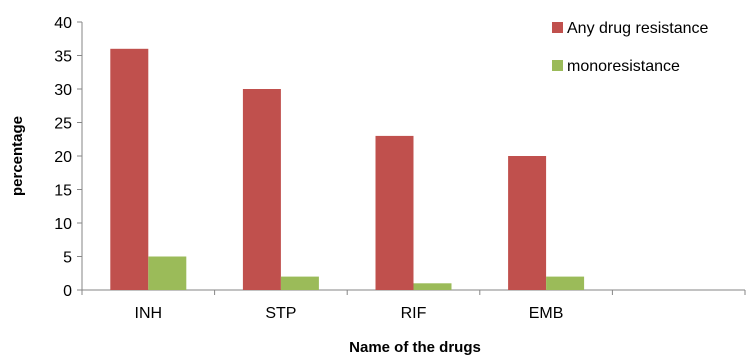 This screenshot has width=750, height=355. What do you see at coordinates (63, 57) in the screenshot?
I see `y-tick-label: 35` at bounding box center [63, 57].